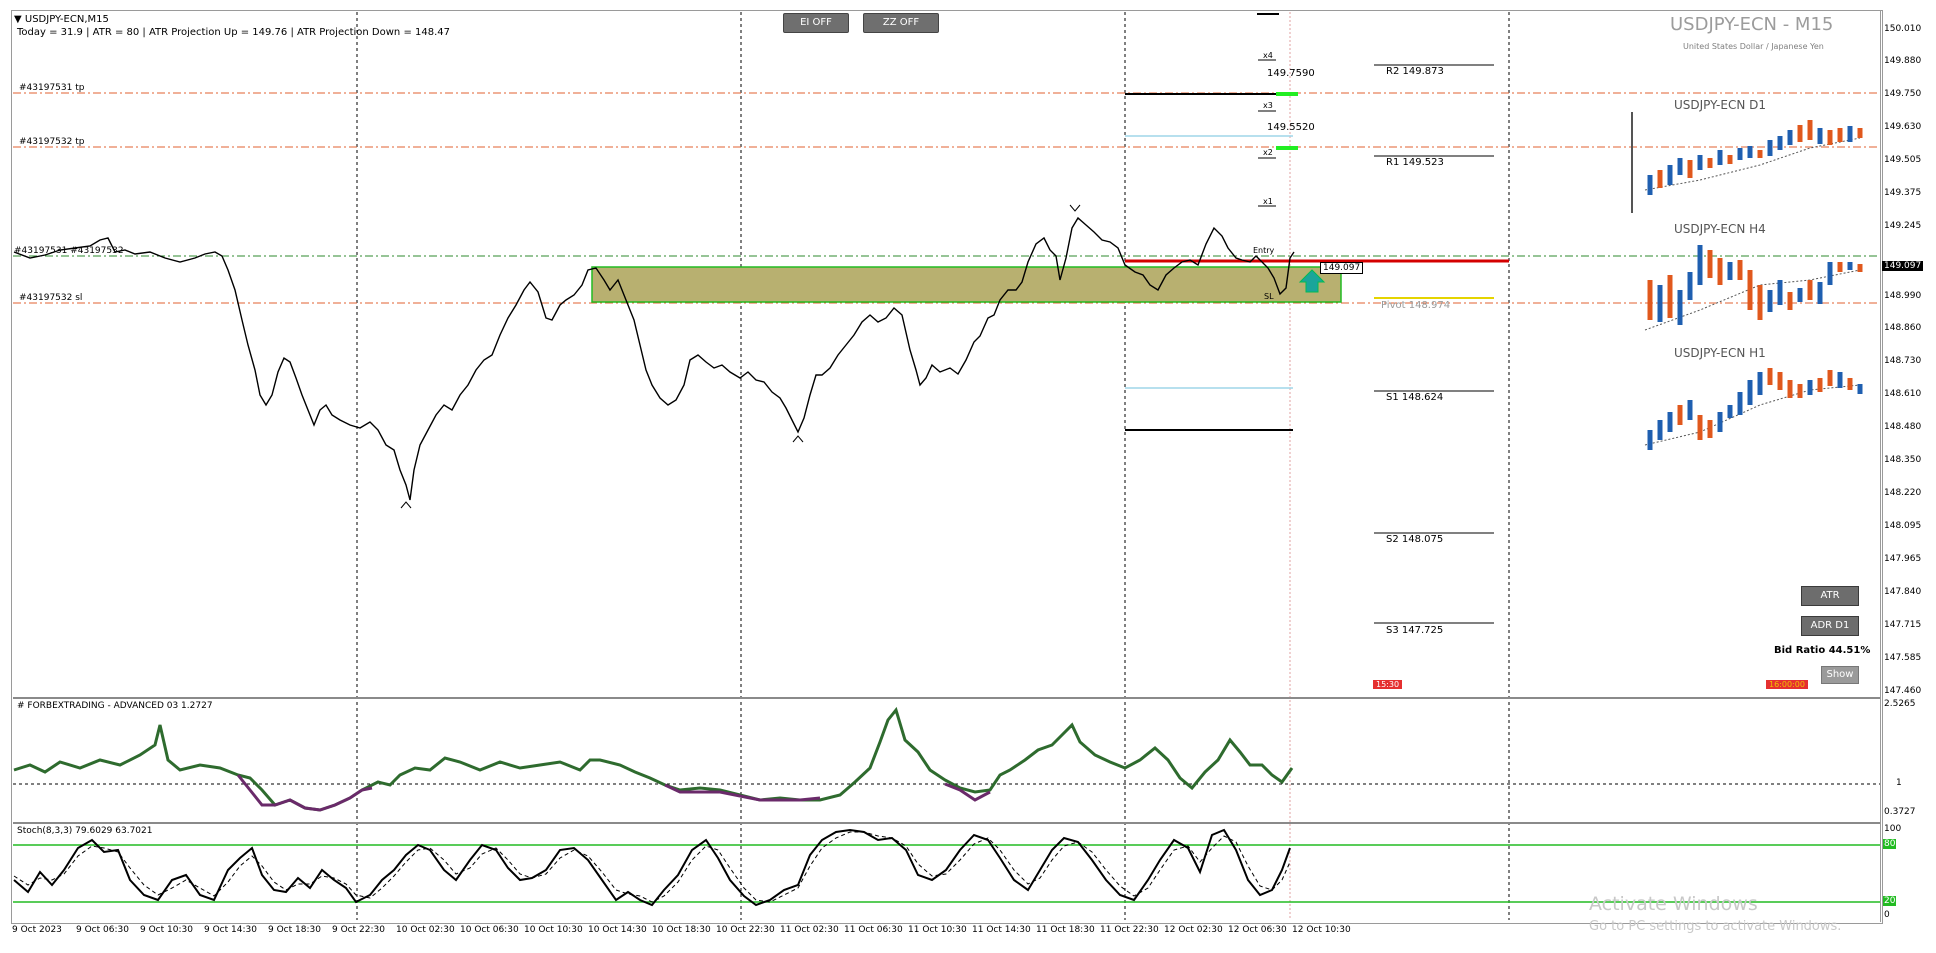 The image size is (1936, 953). What do you see at coordinates (37, 930) in the screenshot?
I see `time-tick: 9 Oct 2023` at bounding box center [37, 930].